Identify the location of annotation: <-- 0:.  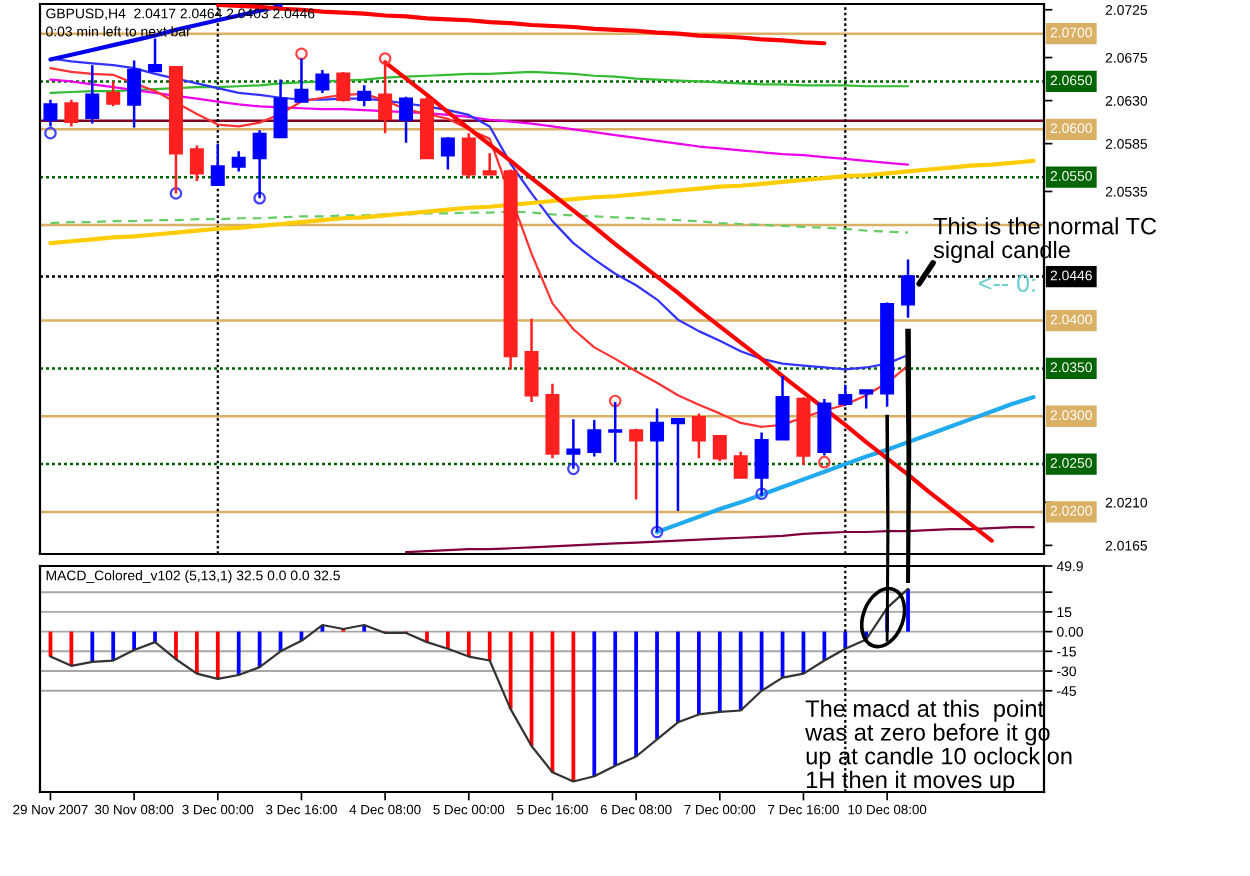
(1007, 283).